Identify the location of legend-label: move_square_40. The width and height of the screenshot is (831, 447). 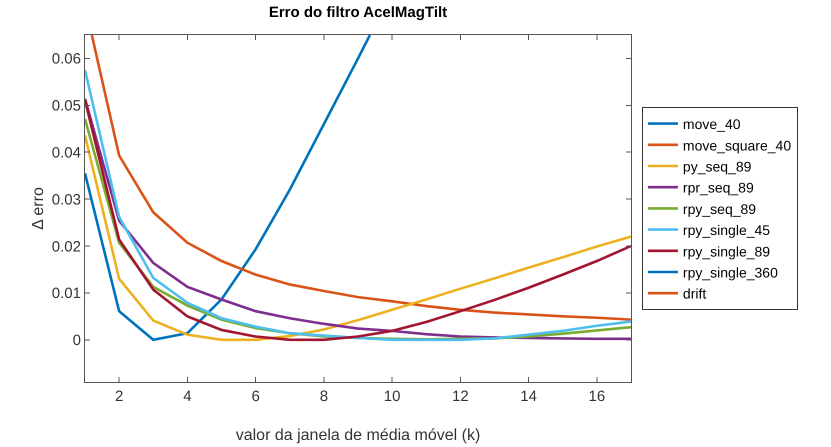
(737, 145).